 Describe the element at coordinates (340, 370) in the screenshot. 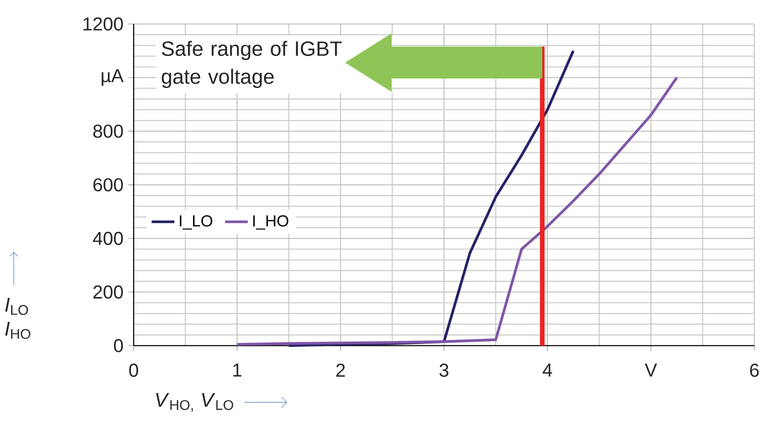

I see `x-tick-label: 2` at that location.